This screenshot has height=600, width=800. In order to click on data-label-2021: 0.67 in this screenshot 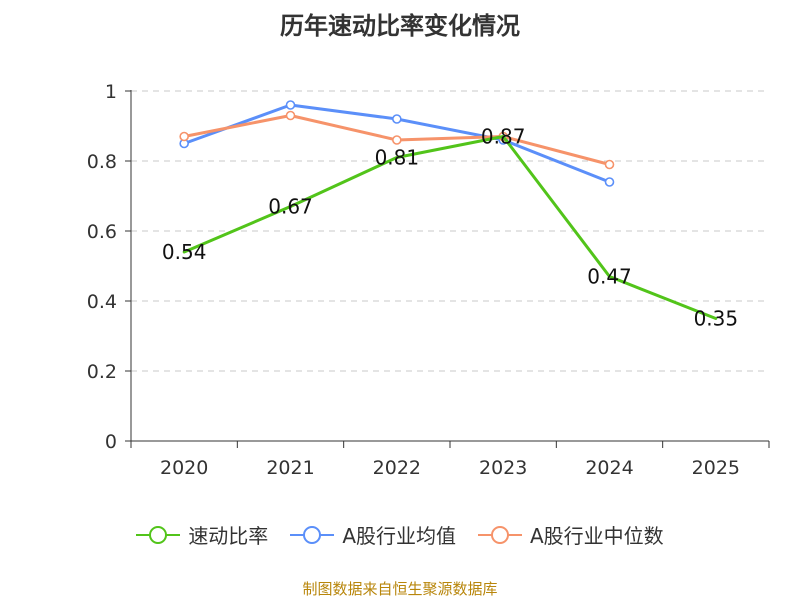, I will do `click(290, 207)`.